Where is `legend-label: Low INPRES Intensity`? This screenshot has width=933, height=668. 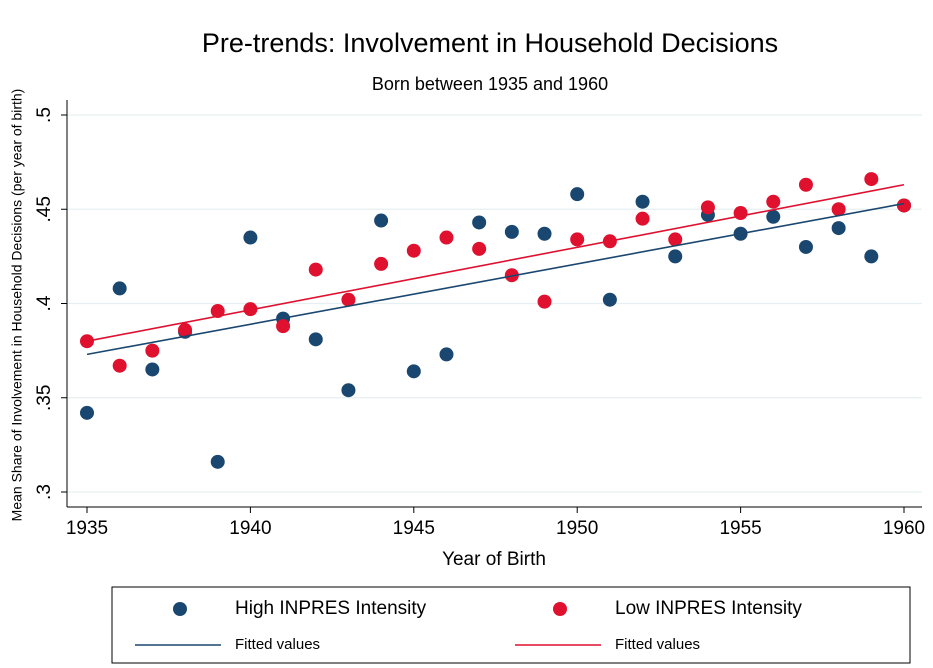
legend-label: Low INPRES Intensity is located at coordinates (708, 608).